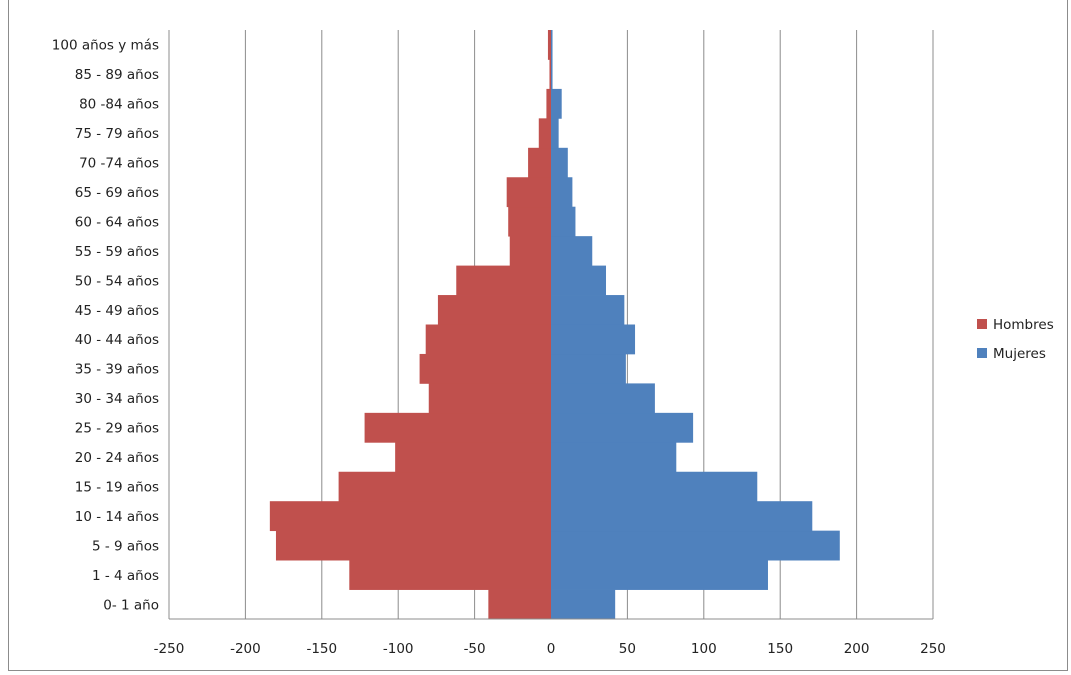 Image resolution: width=1071 pixels, height=675 pixels. Describe the element at coordinates (475, 649) in the screenshot. I see `x-tick-label-4: -50` at that location.